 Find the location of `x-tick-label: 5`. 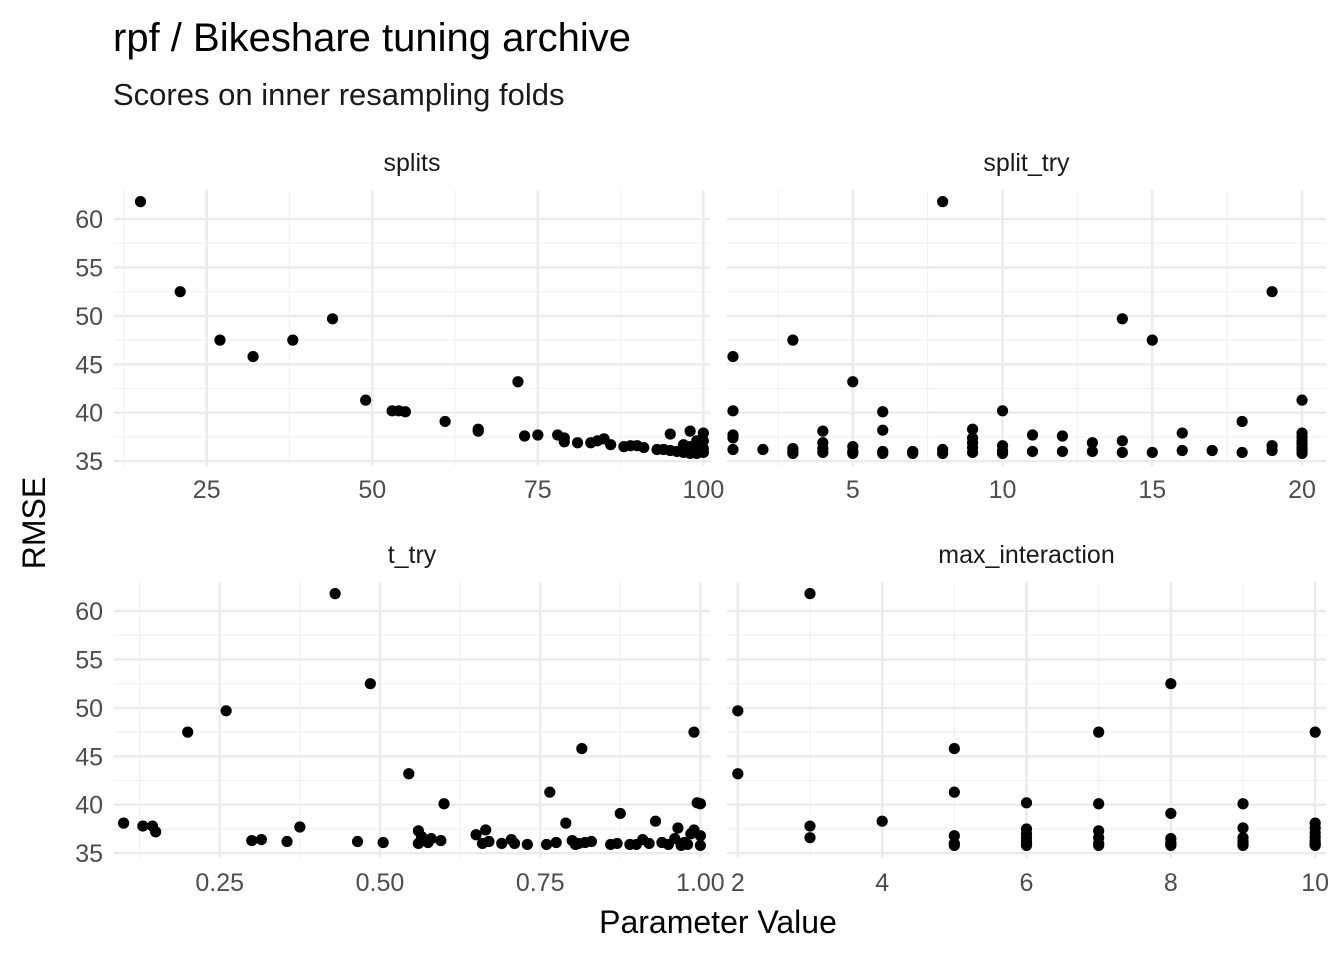

x-tick-label: 5 is located at coordinates (853, 490).